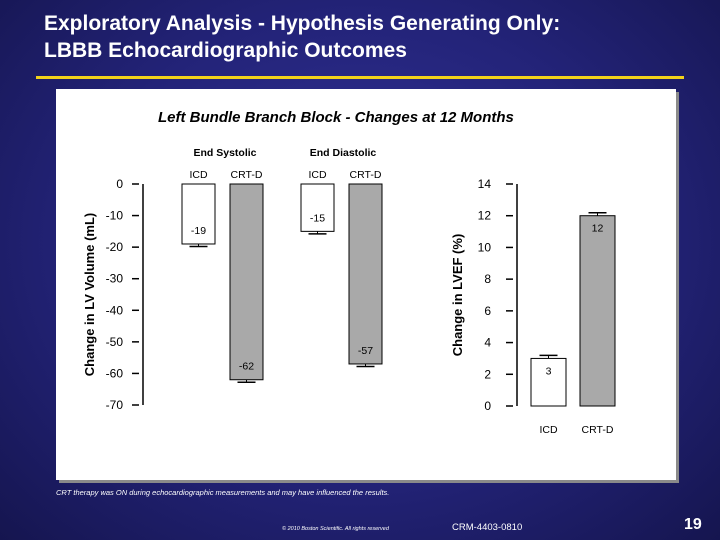  Describe the element at coordinates (598, 229) in the screenshot. I see `data-label: 12` at that location.